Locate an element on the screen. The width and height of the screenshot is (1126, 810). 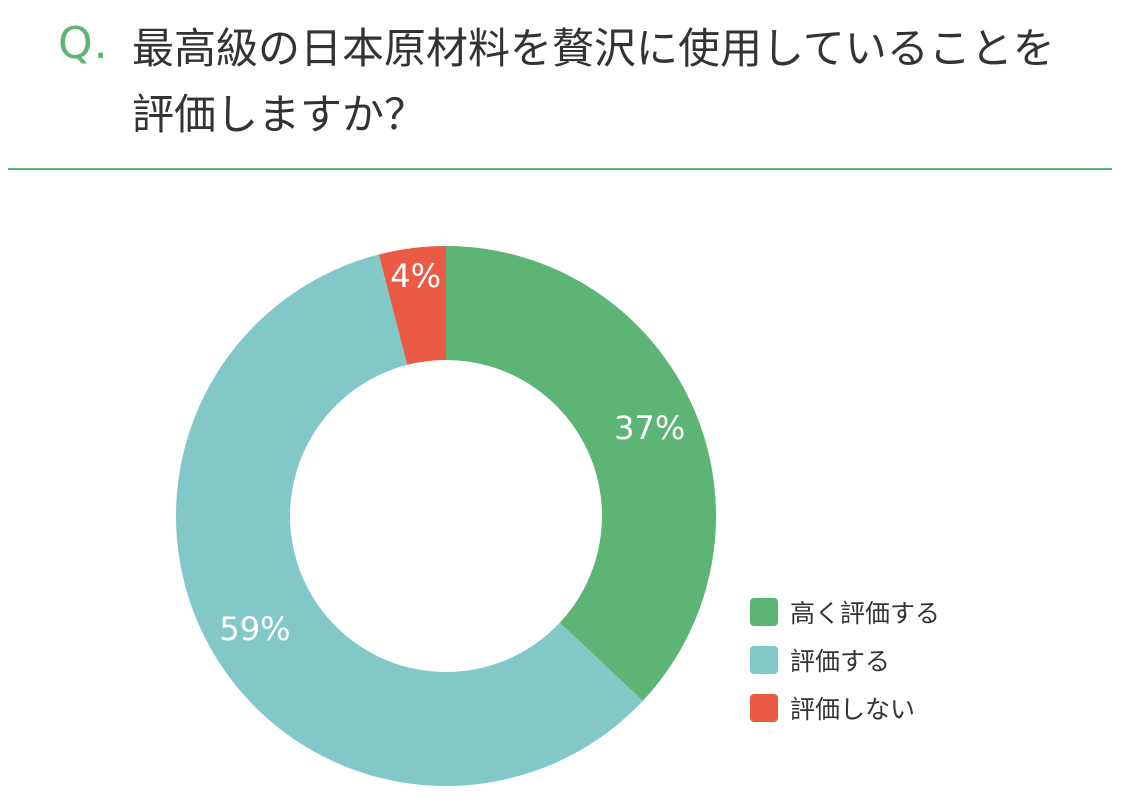
legend: 高く評価する 評価する 評価しない is located at coordinates (845, 660).